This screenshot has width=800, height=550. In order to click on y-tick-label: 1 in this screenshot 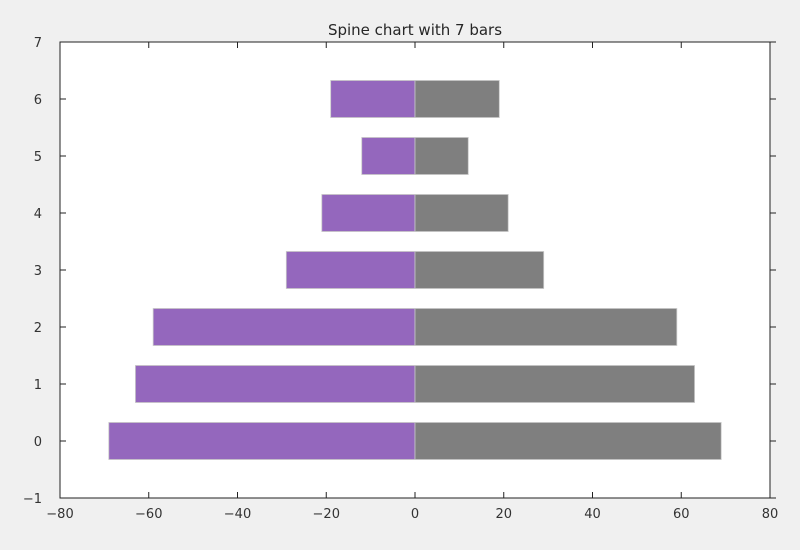, I will do `click(38, 385)`.